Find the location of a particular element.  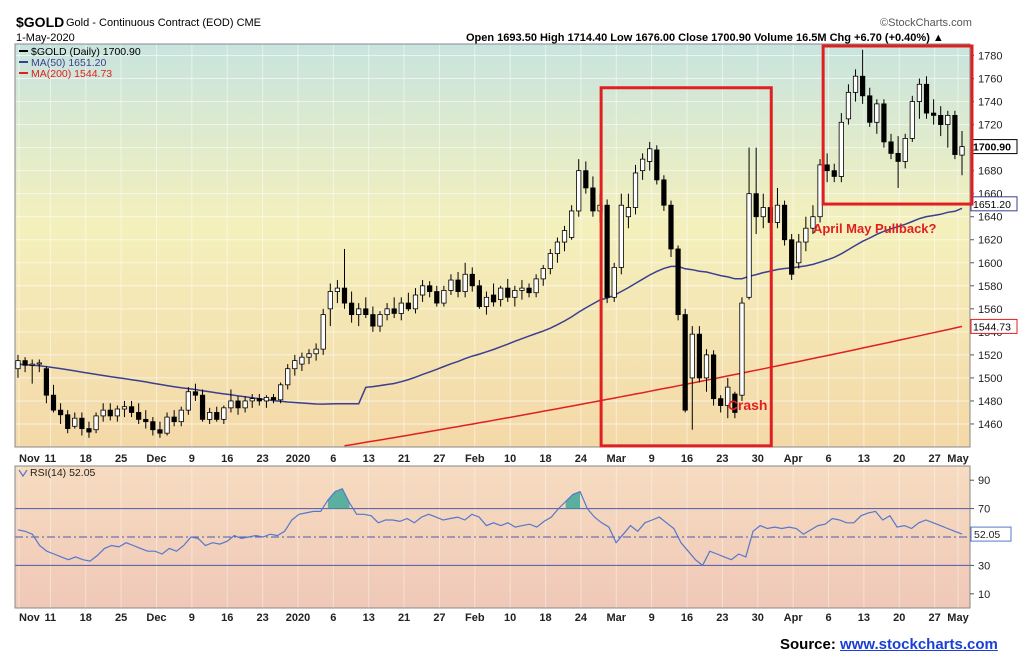

rsi-axis-label: 30 is located at coordinates (984, 566).